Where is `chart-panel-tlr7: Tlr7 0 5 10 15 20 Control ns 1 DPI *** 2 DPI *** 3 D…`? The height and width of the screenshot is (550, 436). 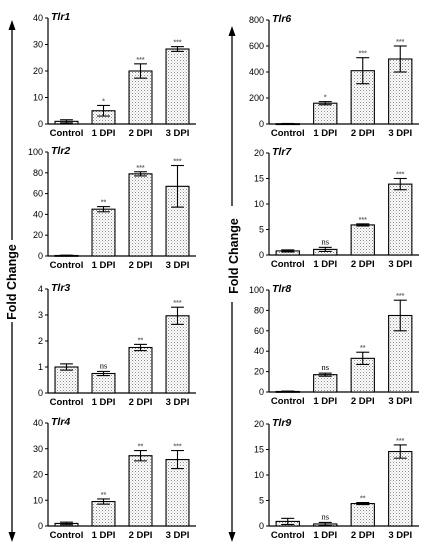 chart-panel-tlr7: Tlr7 0 5 10 15 20 Control ns 1 DPI *** 2 DPI *** 3 D… is located at coordinates (336, 208).